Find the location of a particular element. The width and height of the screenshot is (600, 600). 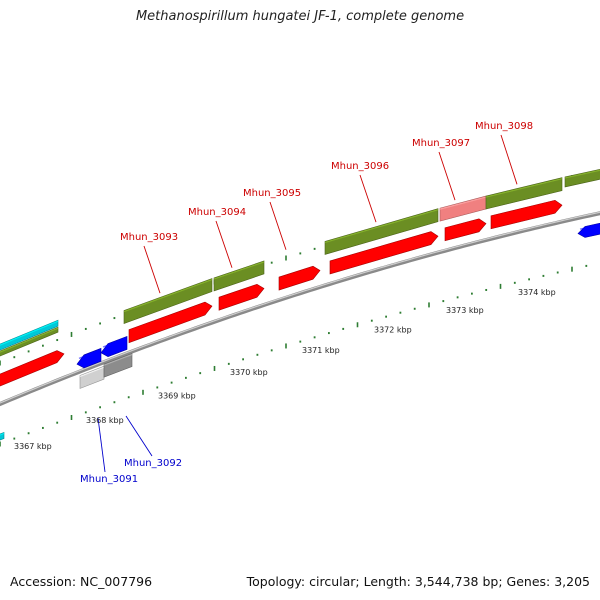

grey-bar-1-shine is located at coordinates (118, 359).